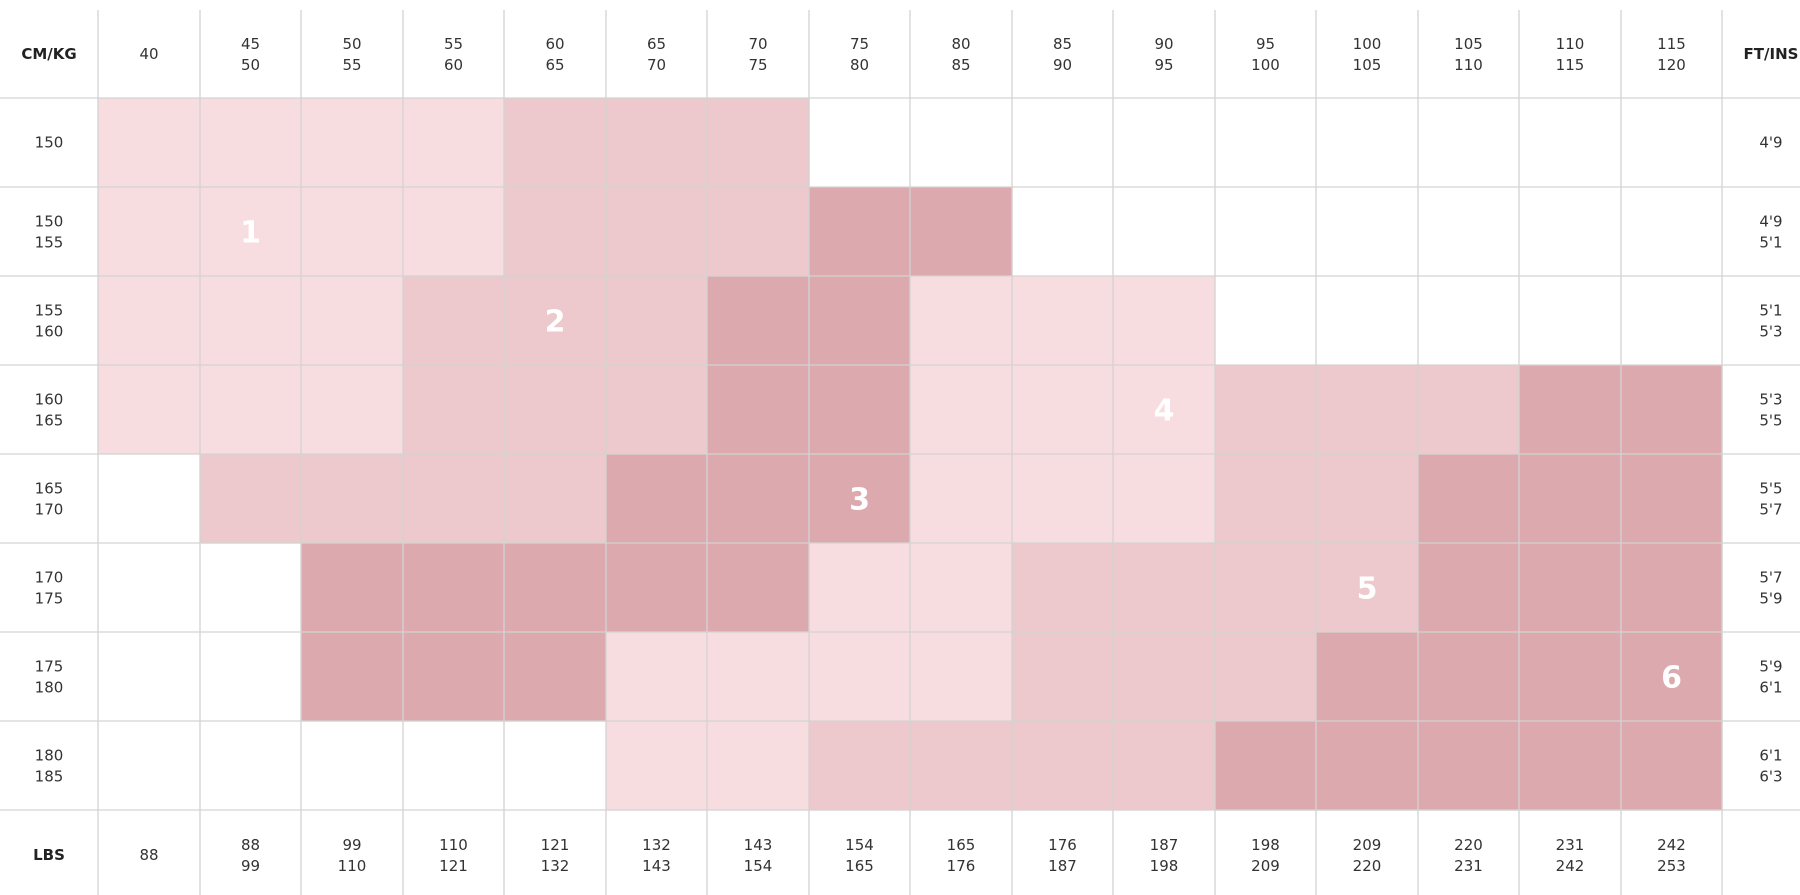 This screenshot has height=895, width=1800. What do you see at coordinates (1770, 410) in the screenshot?
I see `ftins-row-label: 5'3 5'5` at bounding box center [1770, 410].